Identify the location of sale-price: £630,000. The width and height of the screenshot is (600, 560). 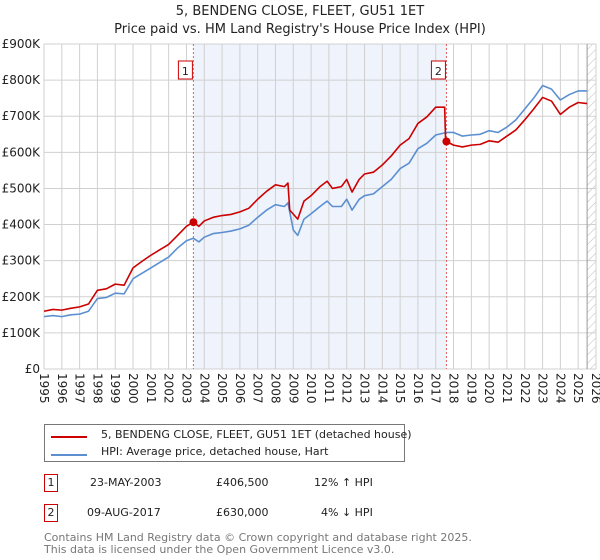
(242, 512).